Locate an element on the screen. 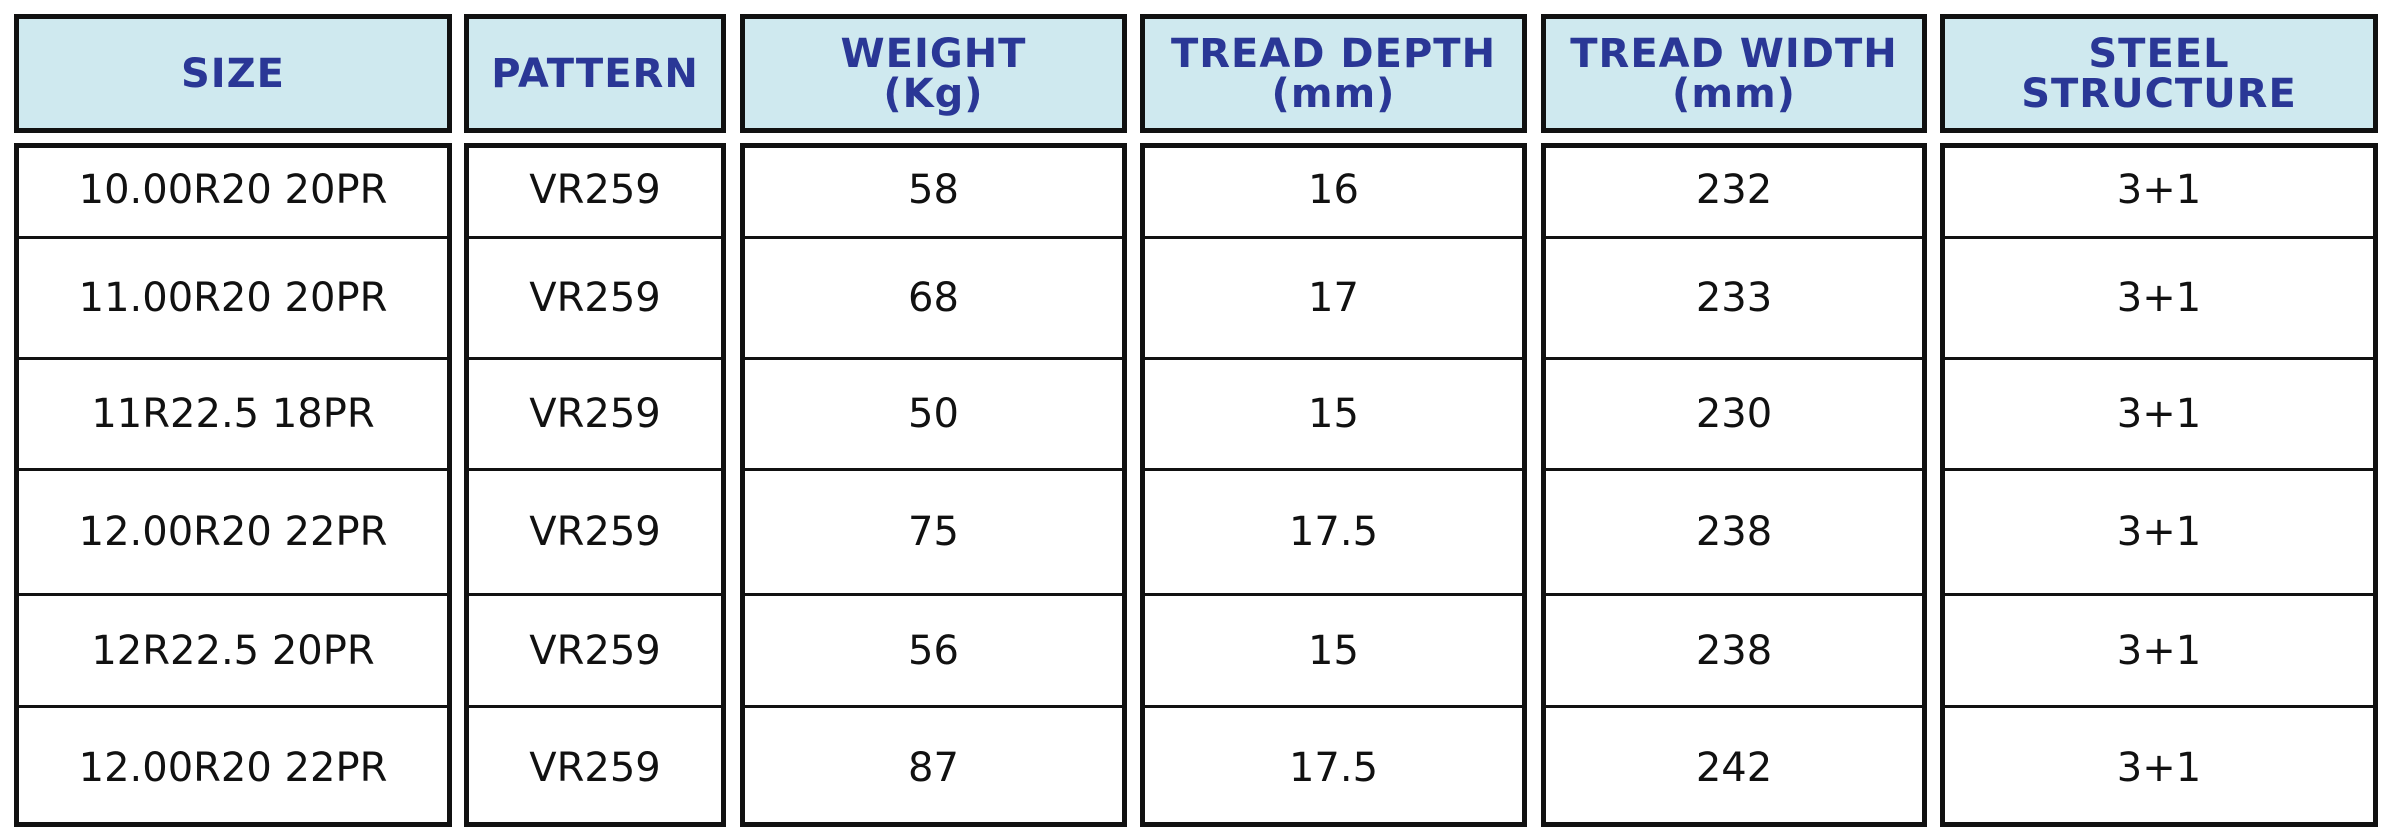  header-text: SIZE is located at coordinates (233, 73).